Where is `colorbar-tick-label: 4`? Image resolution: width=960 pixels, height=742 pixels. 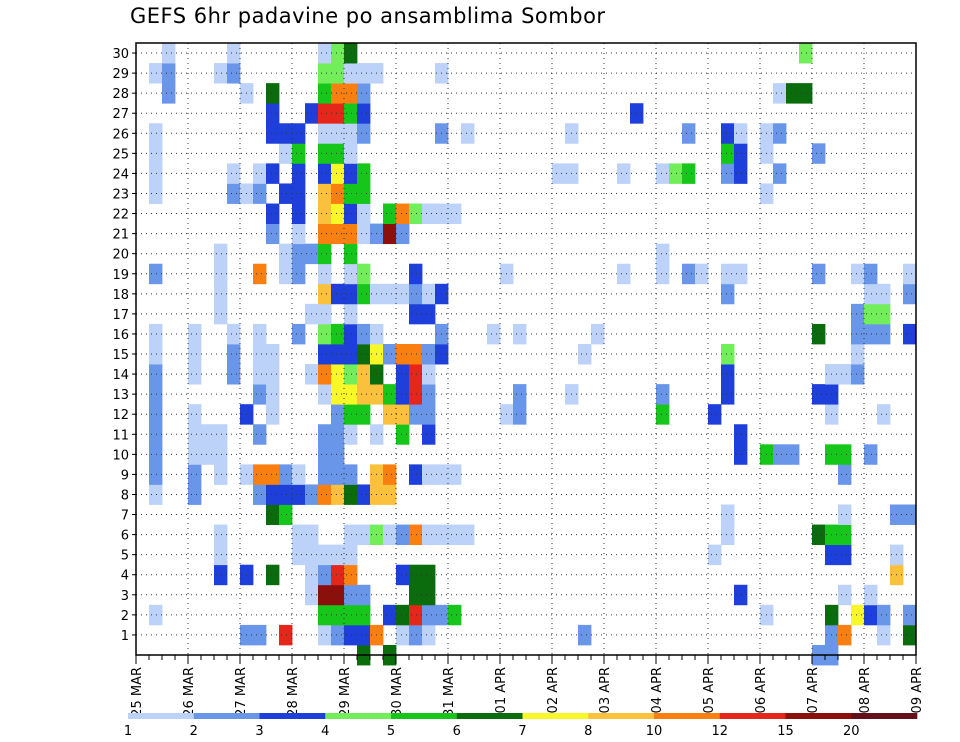
colorbar-tick-label: 4 is located at coordinates (325, 731).